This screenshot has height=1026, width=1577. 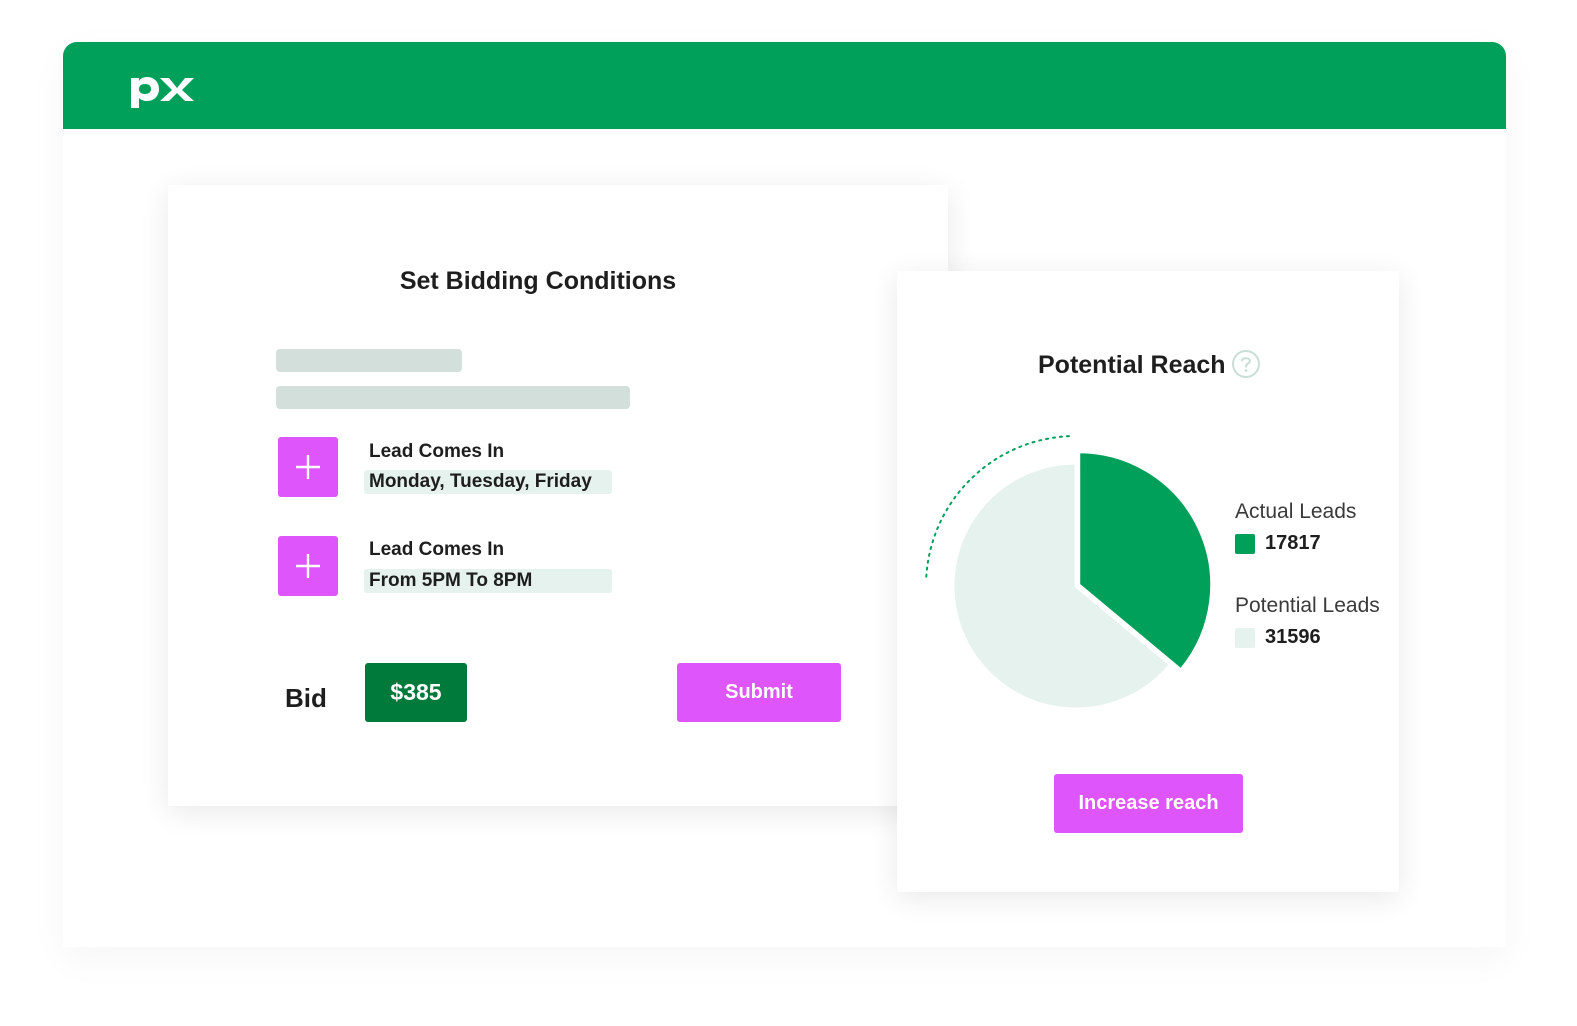 I want to click on condition-label-1: Lead Comes In, so click(x=437, y=451).